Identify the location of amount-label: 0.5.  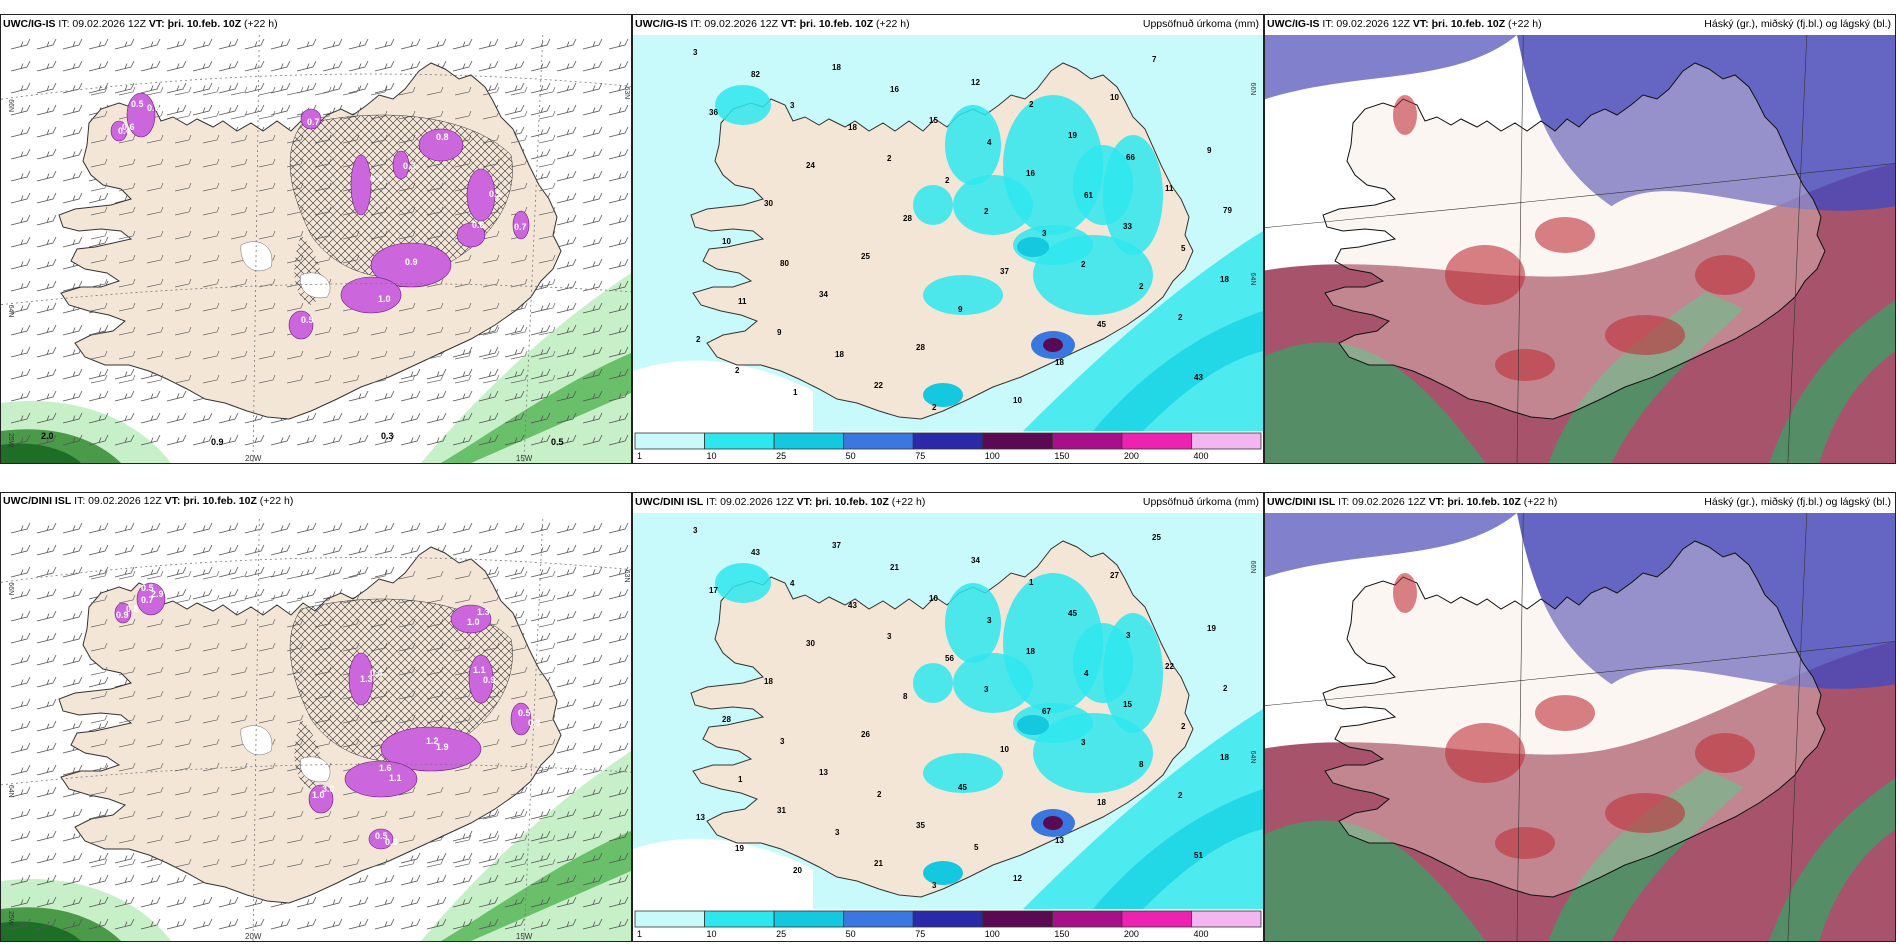
(381, 836).